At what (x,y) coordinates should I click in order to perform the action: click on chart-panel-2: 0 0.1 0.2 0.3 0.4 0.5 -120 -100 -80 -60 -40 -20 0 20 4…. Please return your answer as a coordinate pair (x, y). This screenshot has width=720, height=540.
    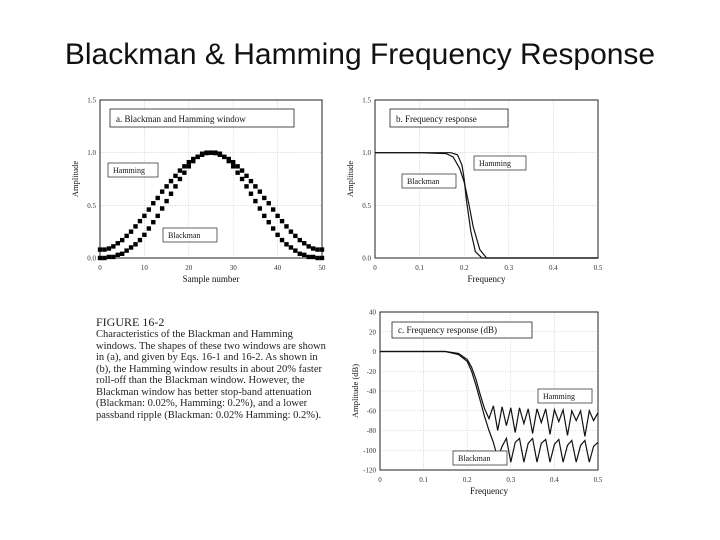
    Looking at the image, I should click on (476, 403).